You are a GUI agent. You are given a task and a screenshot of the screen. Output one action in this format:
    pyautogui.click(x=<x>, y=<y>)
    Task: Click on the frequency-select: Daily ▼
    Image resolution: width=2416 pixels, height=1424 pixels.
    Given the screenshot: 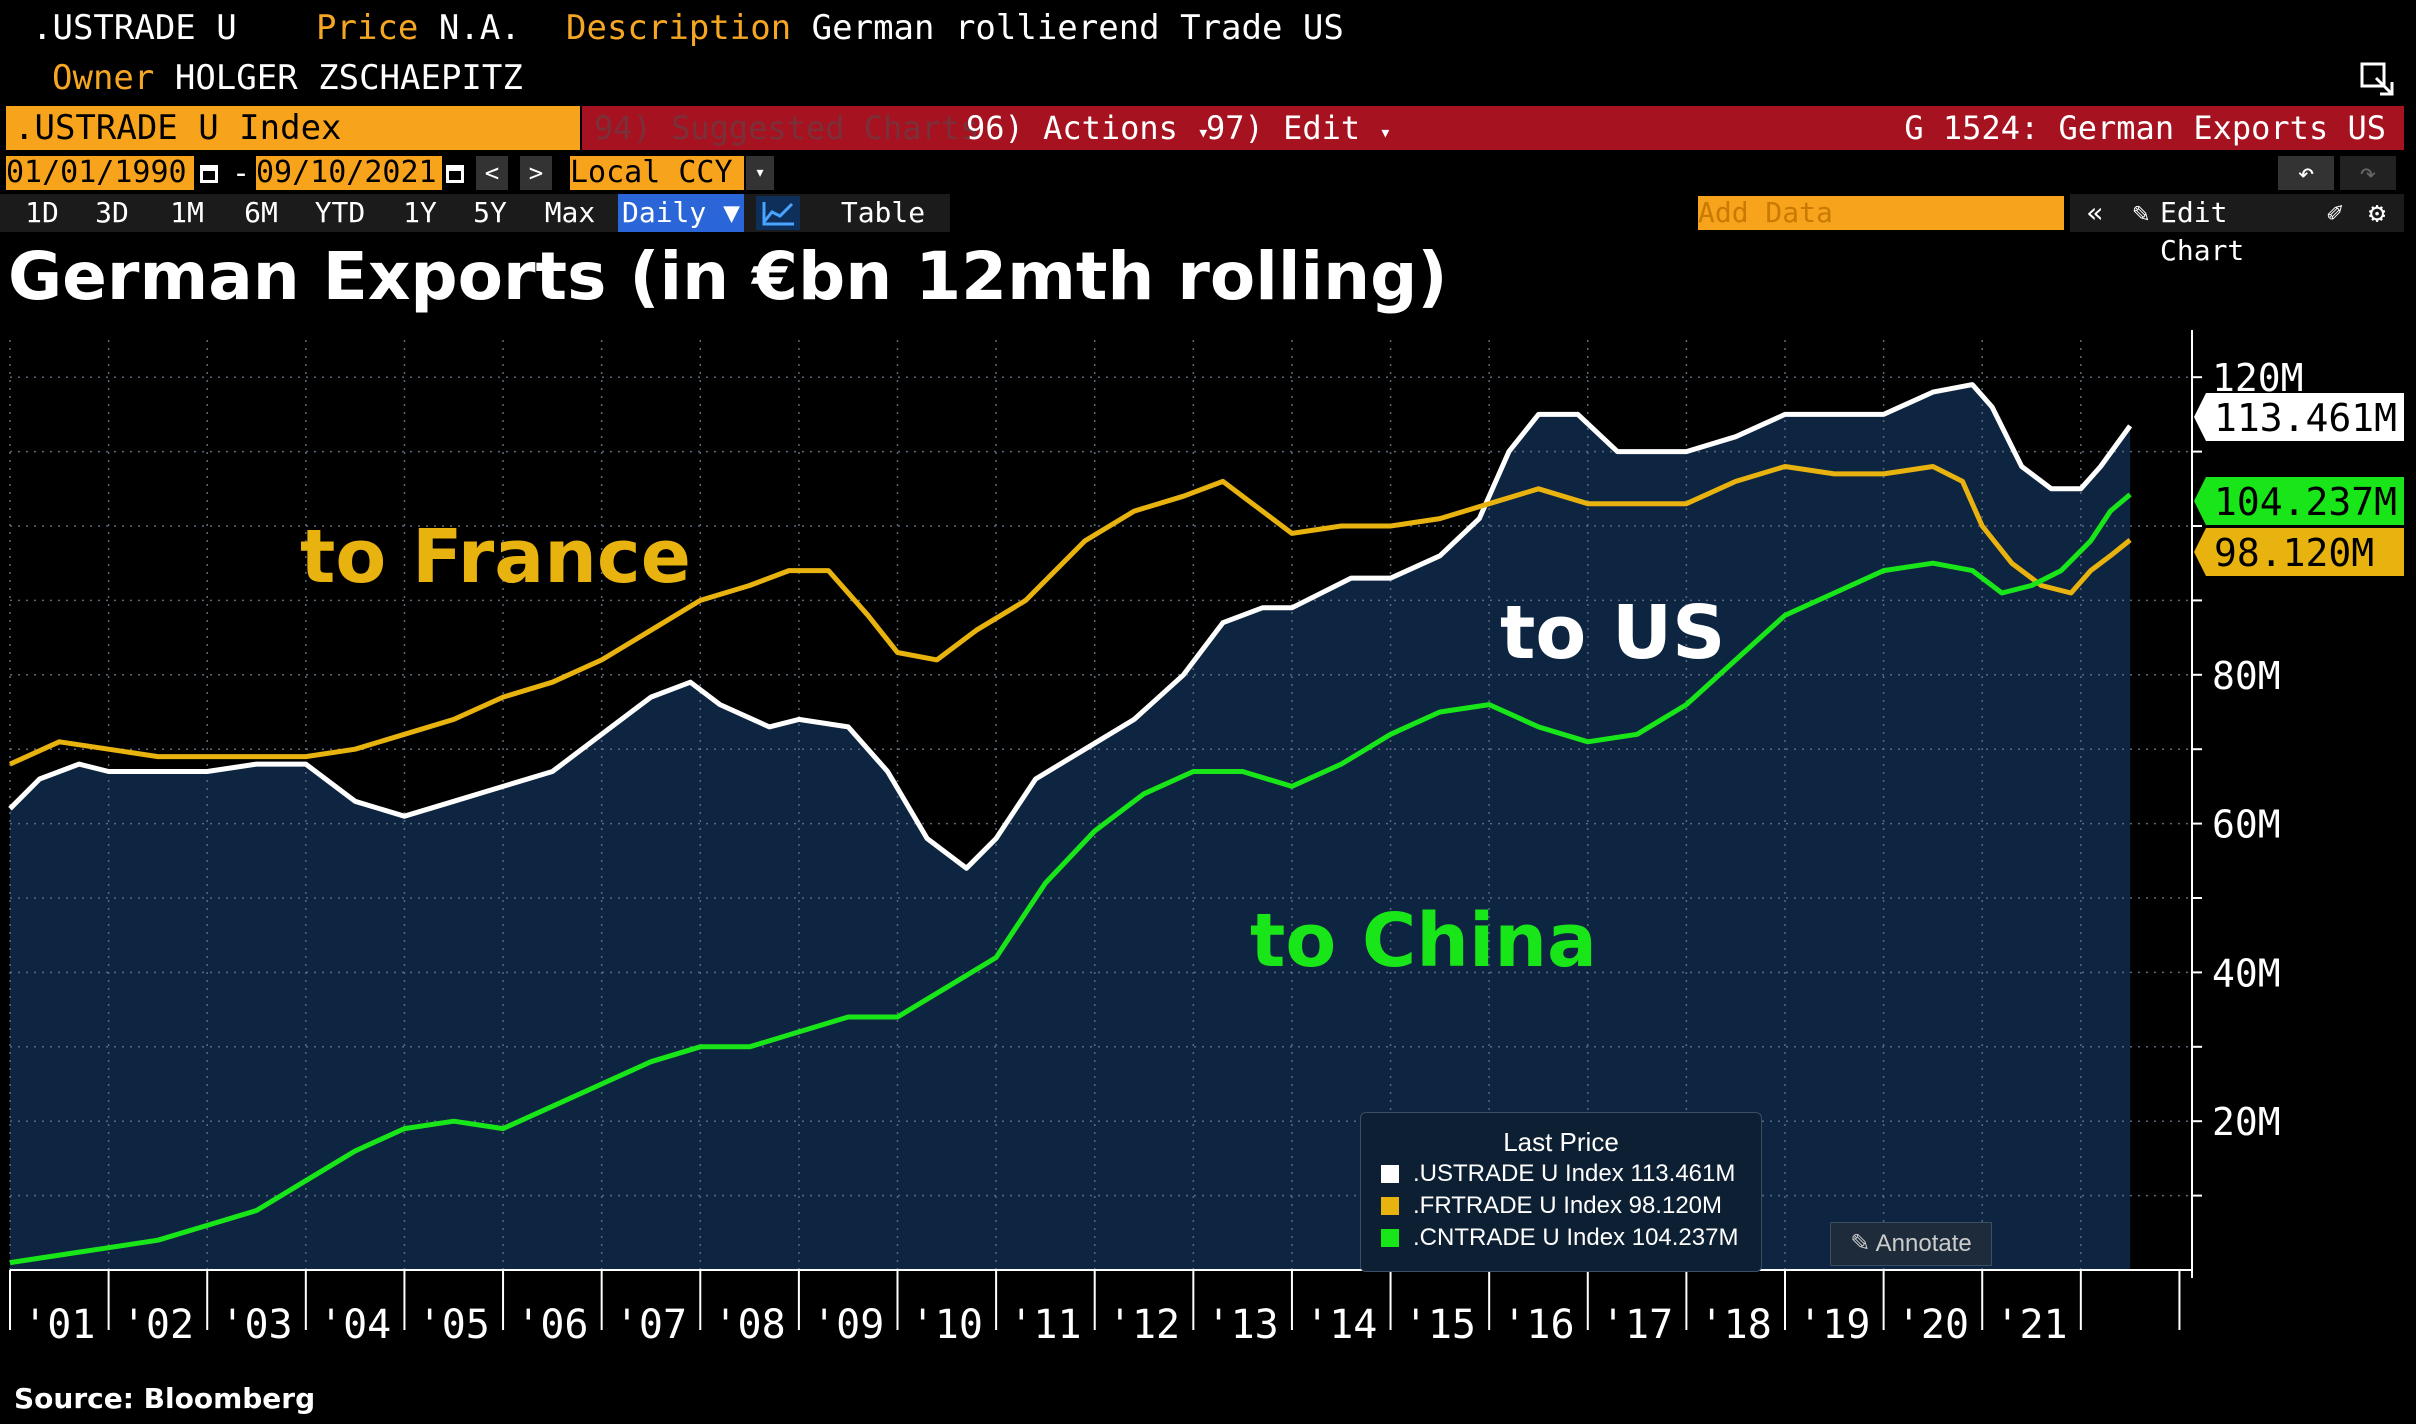 What is the action you would take?
    pyautogui.click(x=681, y=213)
    